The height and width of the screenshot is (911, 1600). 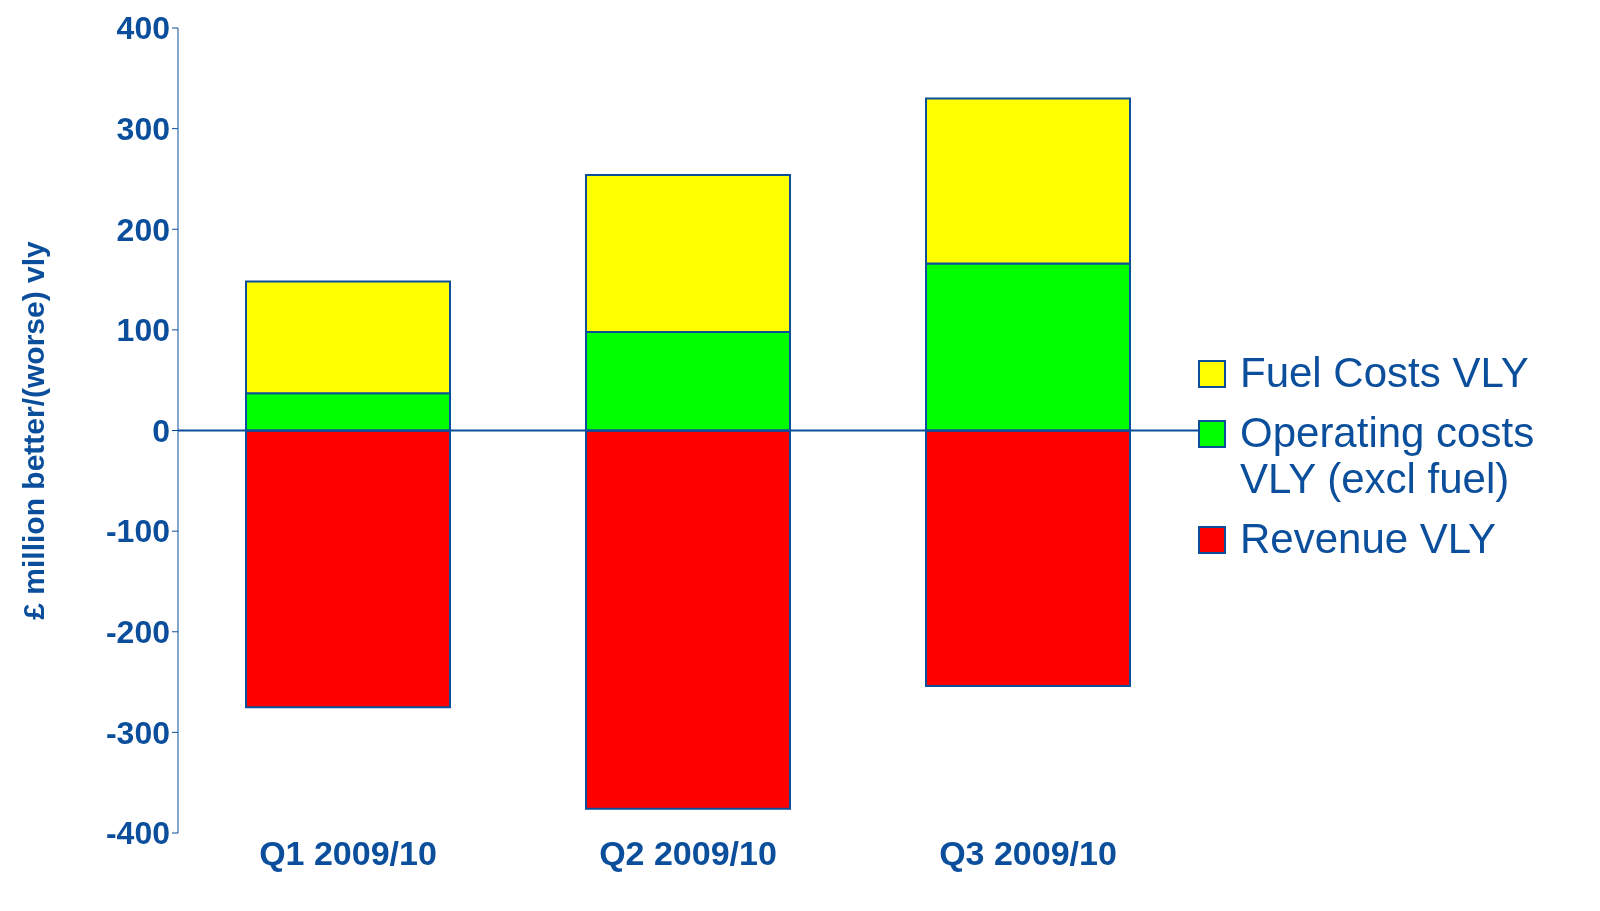 What do you see at coordinates (1028, 853) in the screenshot?
I see `x-tick-label: Q3 2009/10` at bounding box center [1028, 853].